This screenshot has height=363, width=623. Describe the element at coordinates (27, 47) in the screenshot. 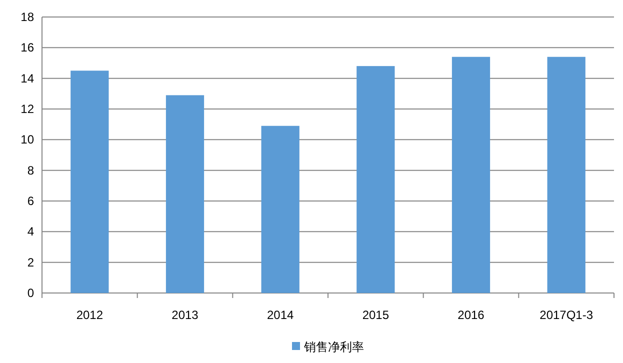

I see `y-tick-label: 16` at that location.